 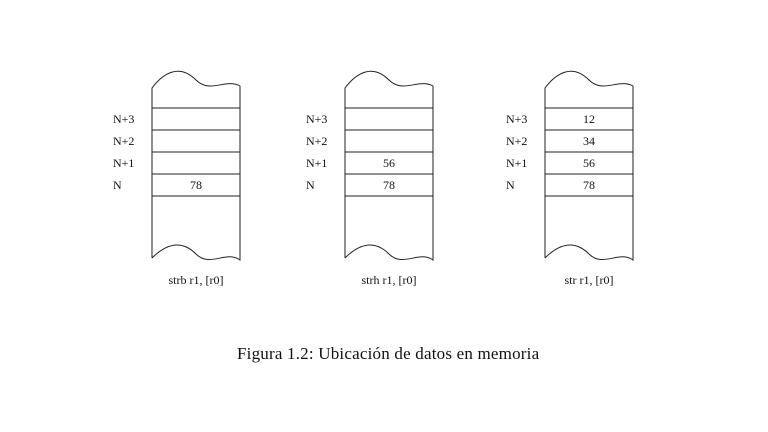 I want to click on memory-column-3: N+3 12 N+2 34 N+1 56 N 78 str r1, [r0], so click(x=570, y=178).